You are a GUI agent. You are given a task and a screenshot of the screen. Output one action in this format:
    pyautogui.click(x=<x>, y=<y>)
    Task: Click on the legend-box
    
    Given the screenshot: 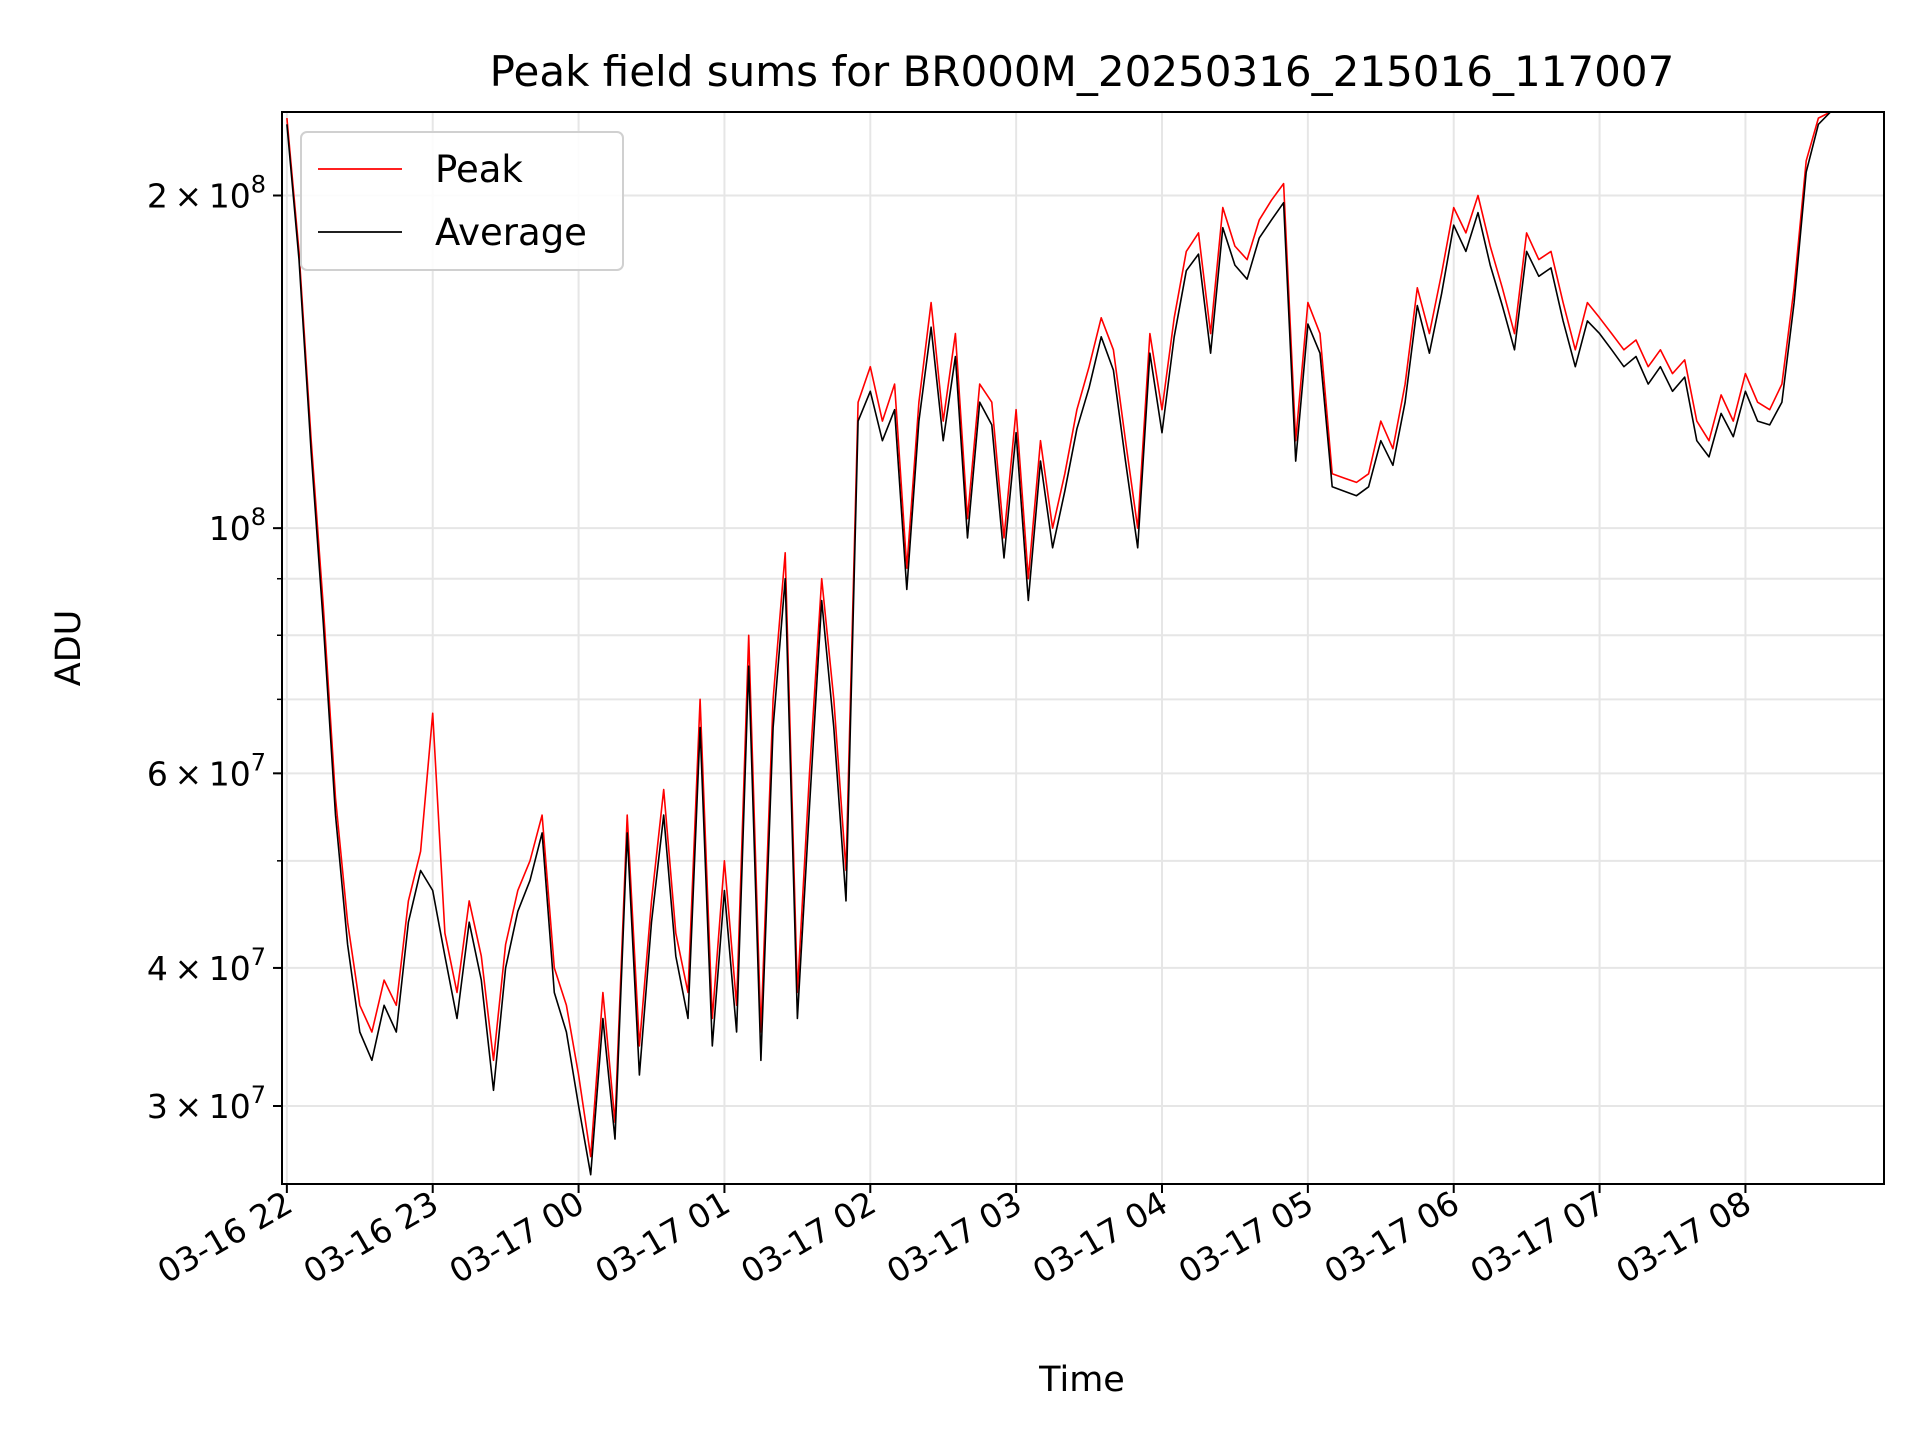 What is the action you would take?
    pyautogui.click(x=462, y=201)
    